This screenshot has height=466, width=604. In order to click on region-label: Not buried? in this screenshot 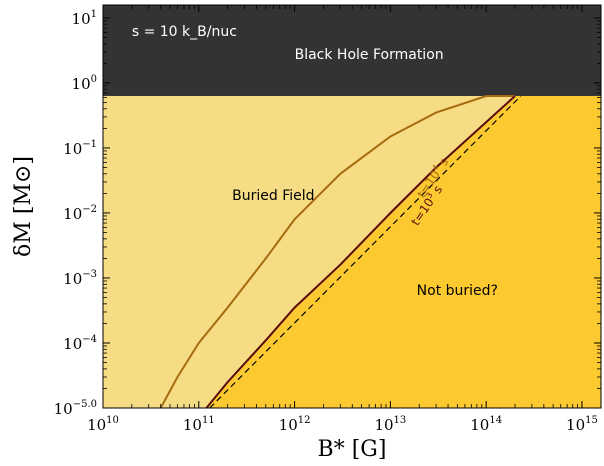, I will do `click(457, 291)`.